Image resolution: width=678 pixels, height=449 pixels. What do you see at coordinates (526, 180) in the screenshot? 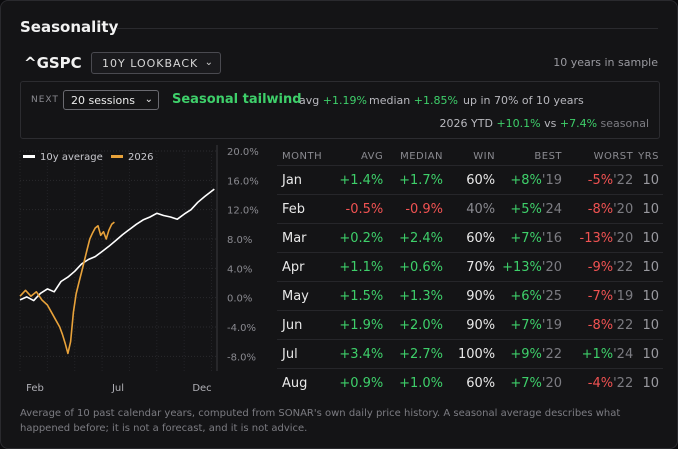
I see `best-value: +8%` at bounding box center [526, 180].